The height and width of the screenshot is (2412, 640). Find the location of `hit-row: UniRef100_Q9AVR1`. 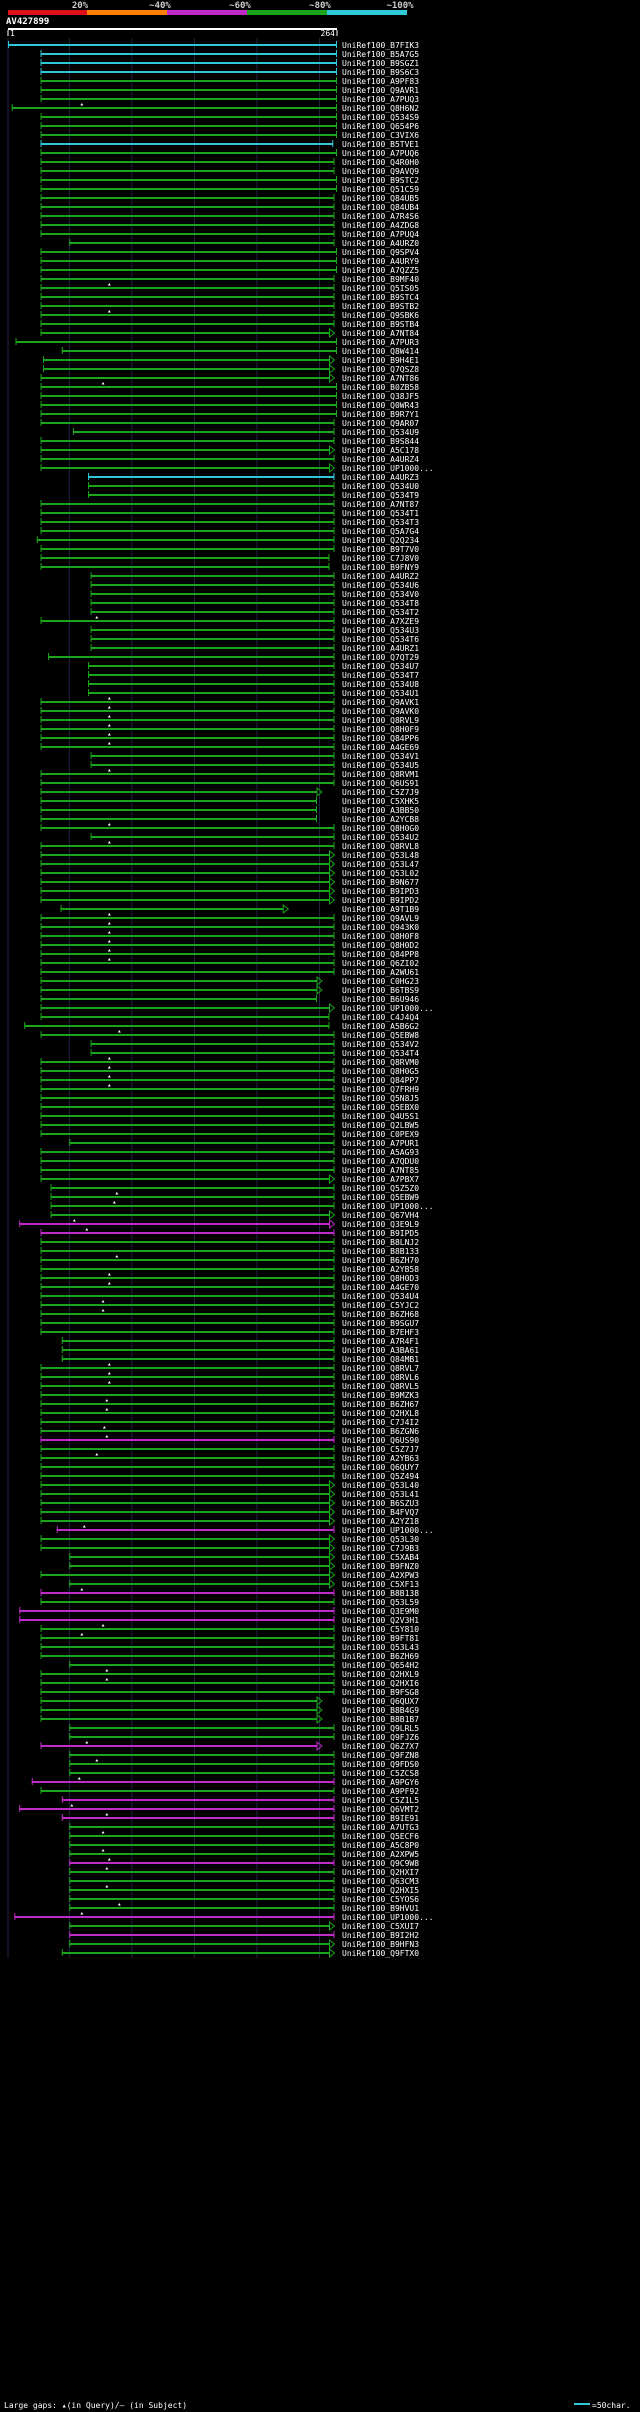

hit-row: UniRef100_Q9AVR1 is located at coordinates (230, 90).